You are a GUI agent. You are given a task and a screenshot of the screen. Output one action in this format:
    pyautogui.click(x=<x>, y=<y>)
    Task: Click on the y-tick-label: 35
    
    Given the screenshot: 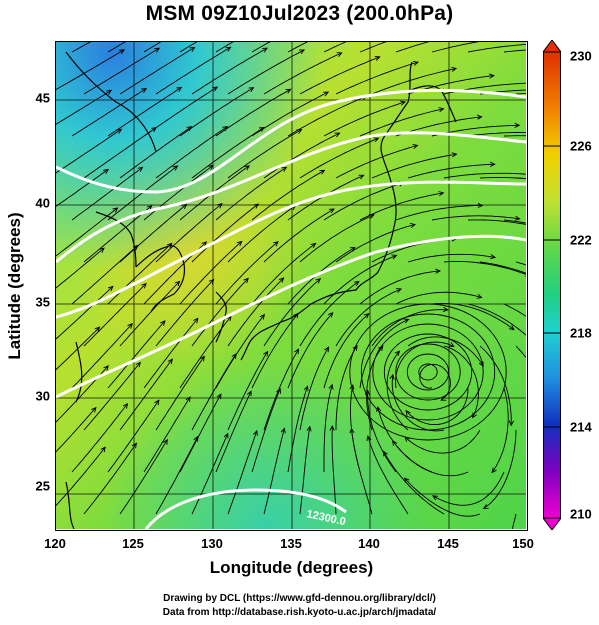 What is the action you would take?
    pyautogui.click(x=42, y=302)
    